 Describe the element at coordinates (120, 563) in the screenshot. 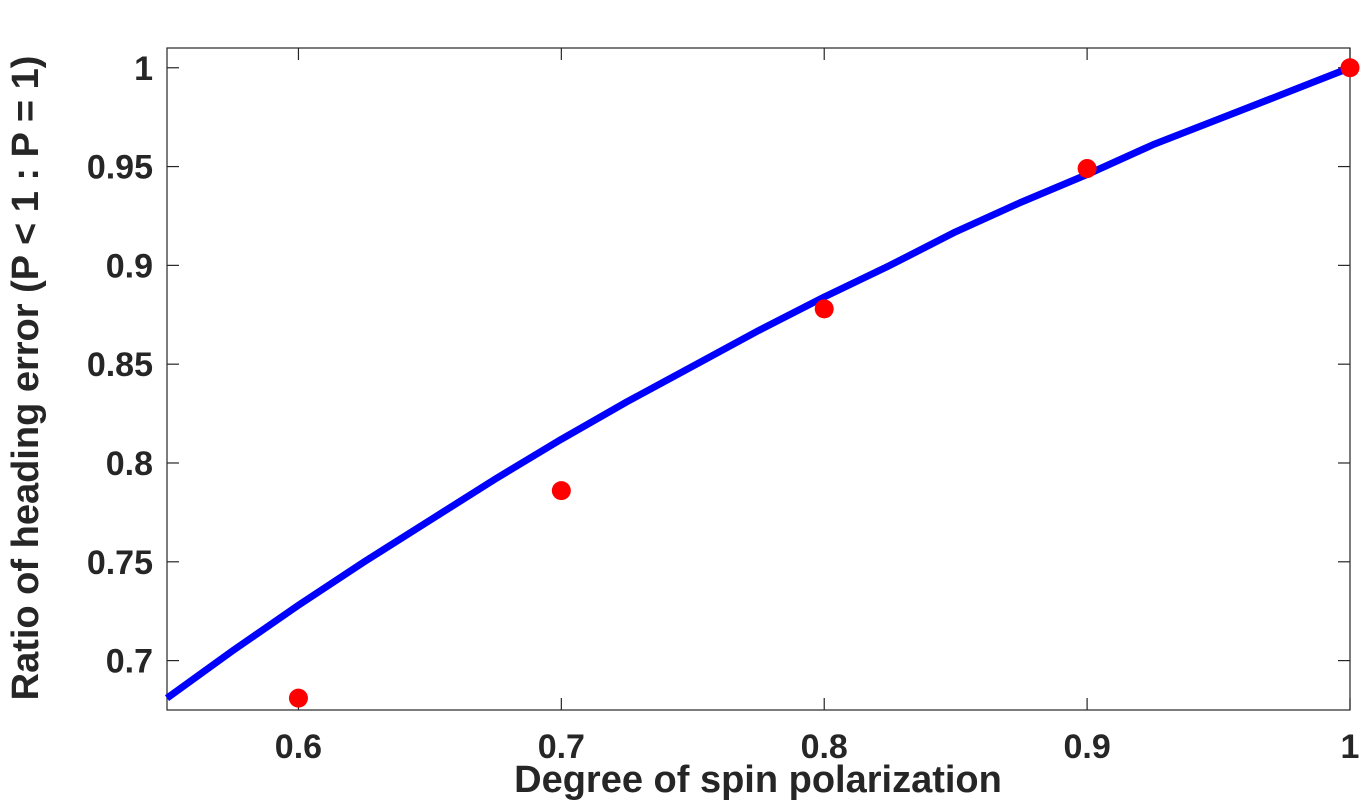

I see `y-tick-label: 0.75` at that location.